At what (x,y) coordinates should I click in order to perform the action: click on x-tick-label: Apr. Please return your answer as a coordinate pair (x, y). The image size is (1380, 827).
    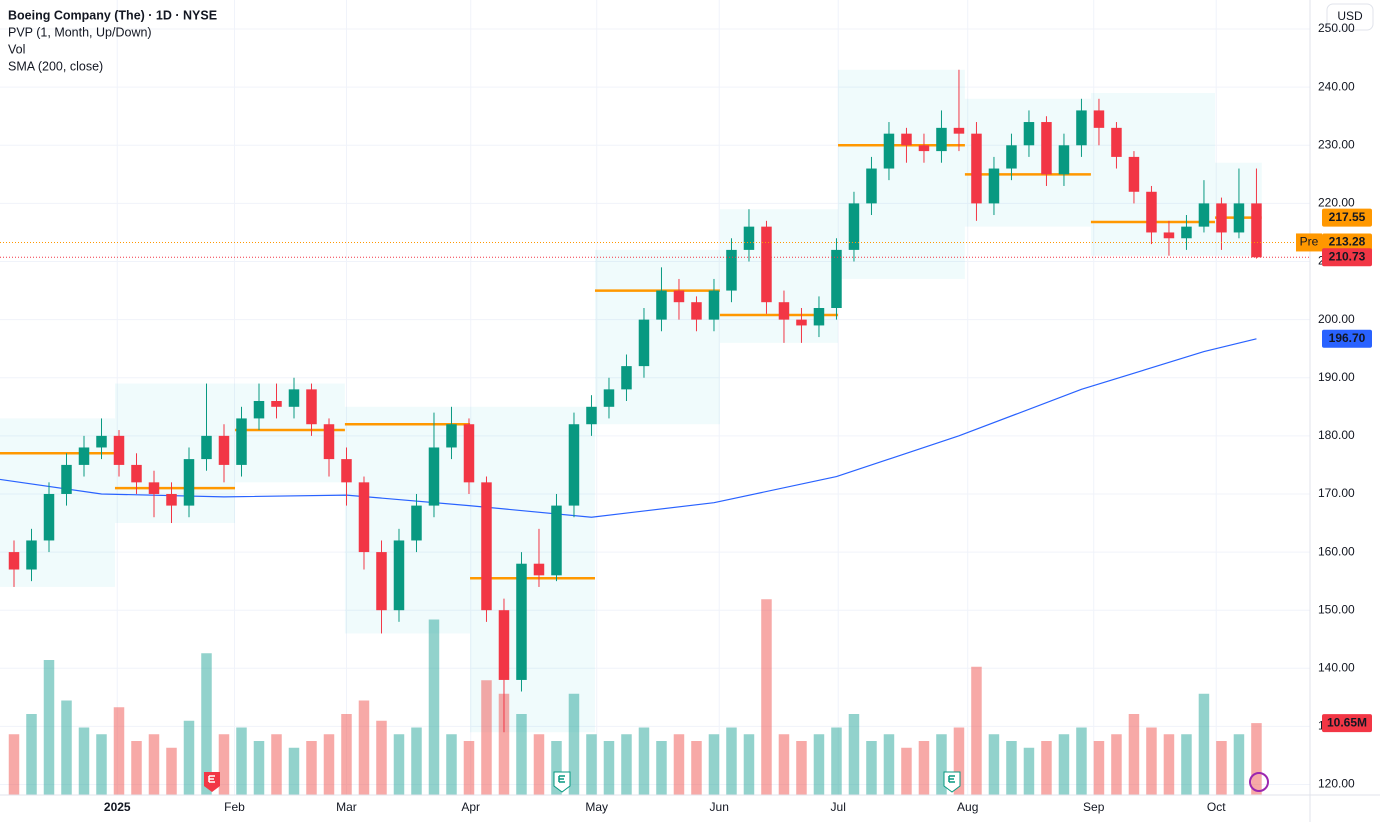
    Looking at the image, I should click on (470, 807).